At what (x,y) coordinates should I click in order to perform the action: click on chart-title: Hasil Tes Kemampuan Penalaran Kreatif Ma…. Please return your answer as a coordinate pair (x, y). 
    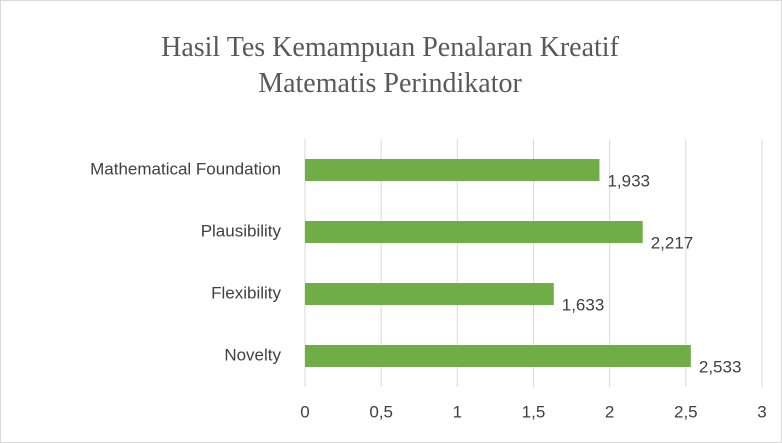
    Looking at the image, I should click on (390, 65).